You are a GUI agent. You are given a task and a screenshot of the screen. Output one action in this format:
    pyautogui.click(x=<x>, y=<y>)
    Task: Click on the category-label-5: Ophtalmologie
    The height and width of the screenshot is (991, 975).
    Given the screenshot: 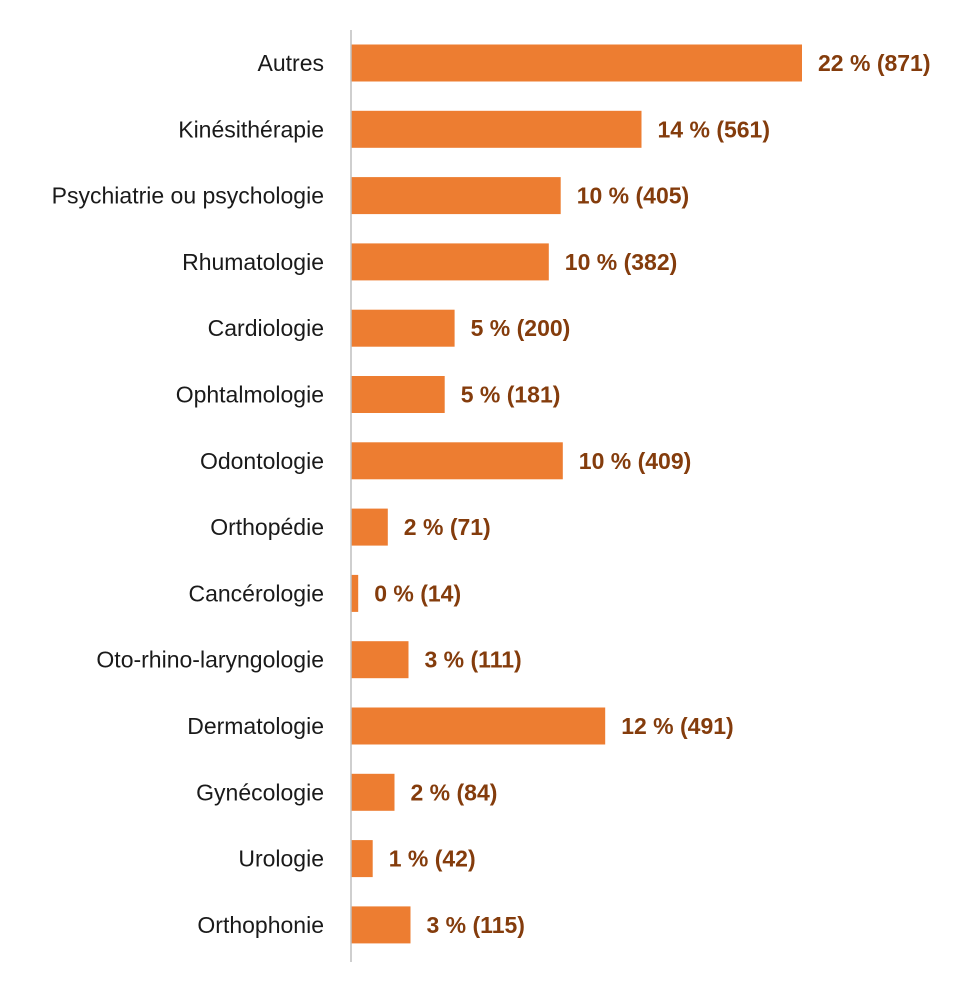 What is the action you would take?
    pyautogui.click(x=250, y=395)
    